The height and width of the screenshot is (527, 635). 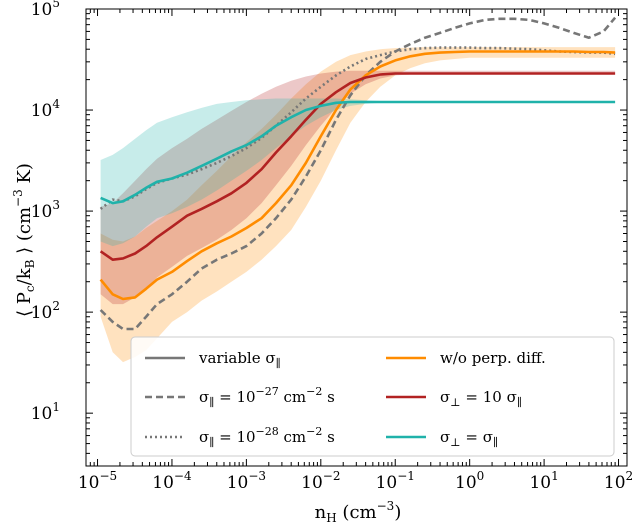 What do you see at coordinates (618, 481) in the screenshot?
I see `x-tick-label: 10²` at bounding box center [618, 481].